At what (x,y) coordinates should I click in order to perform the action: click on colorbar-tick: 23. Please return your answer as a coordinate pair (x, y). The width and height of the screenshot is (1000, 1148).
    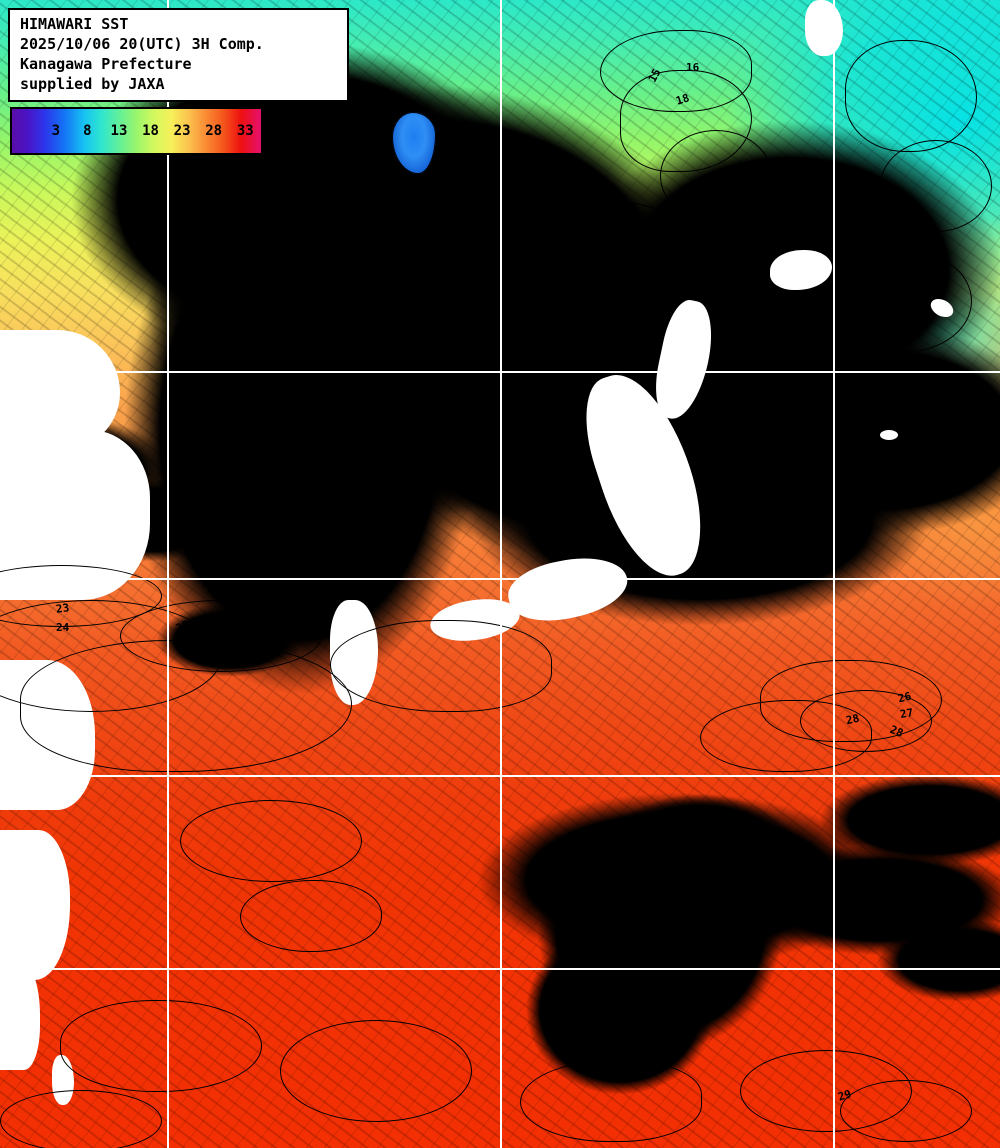
    Looking at the image, I should click on (182, 131).